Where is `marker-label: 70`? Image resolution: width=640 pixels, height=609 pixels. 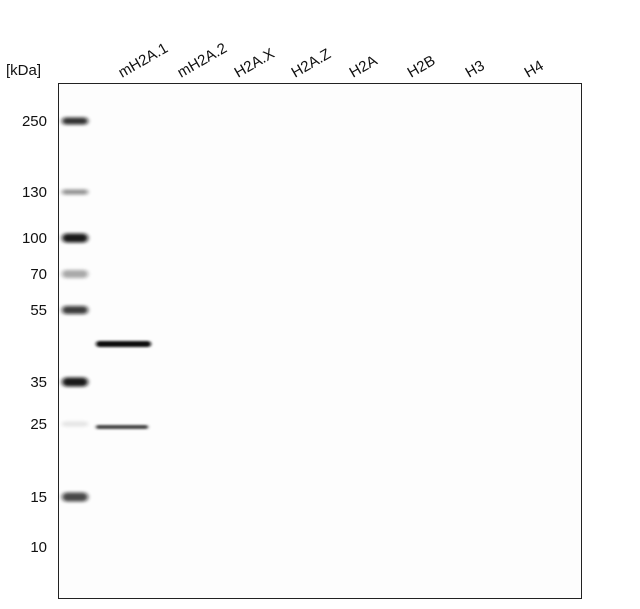
marker-label: 70 is located at coordinates (38, 274).